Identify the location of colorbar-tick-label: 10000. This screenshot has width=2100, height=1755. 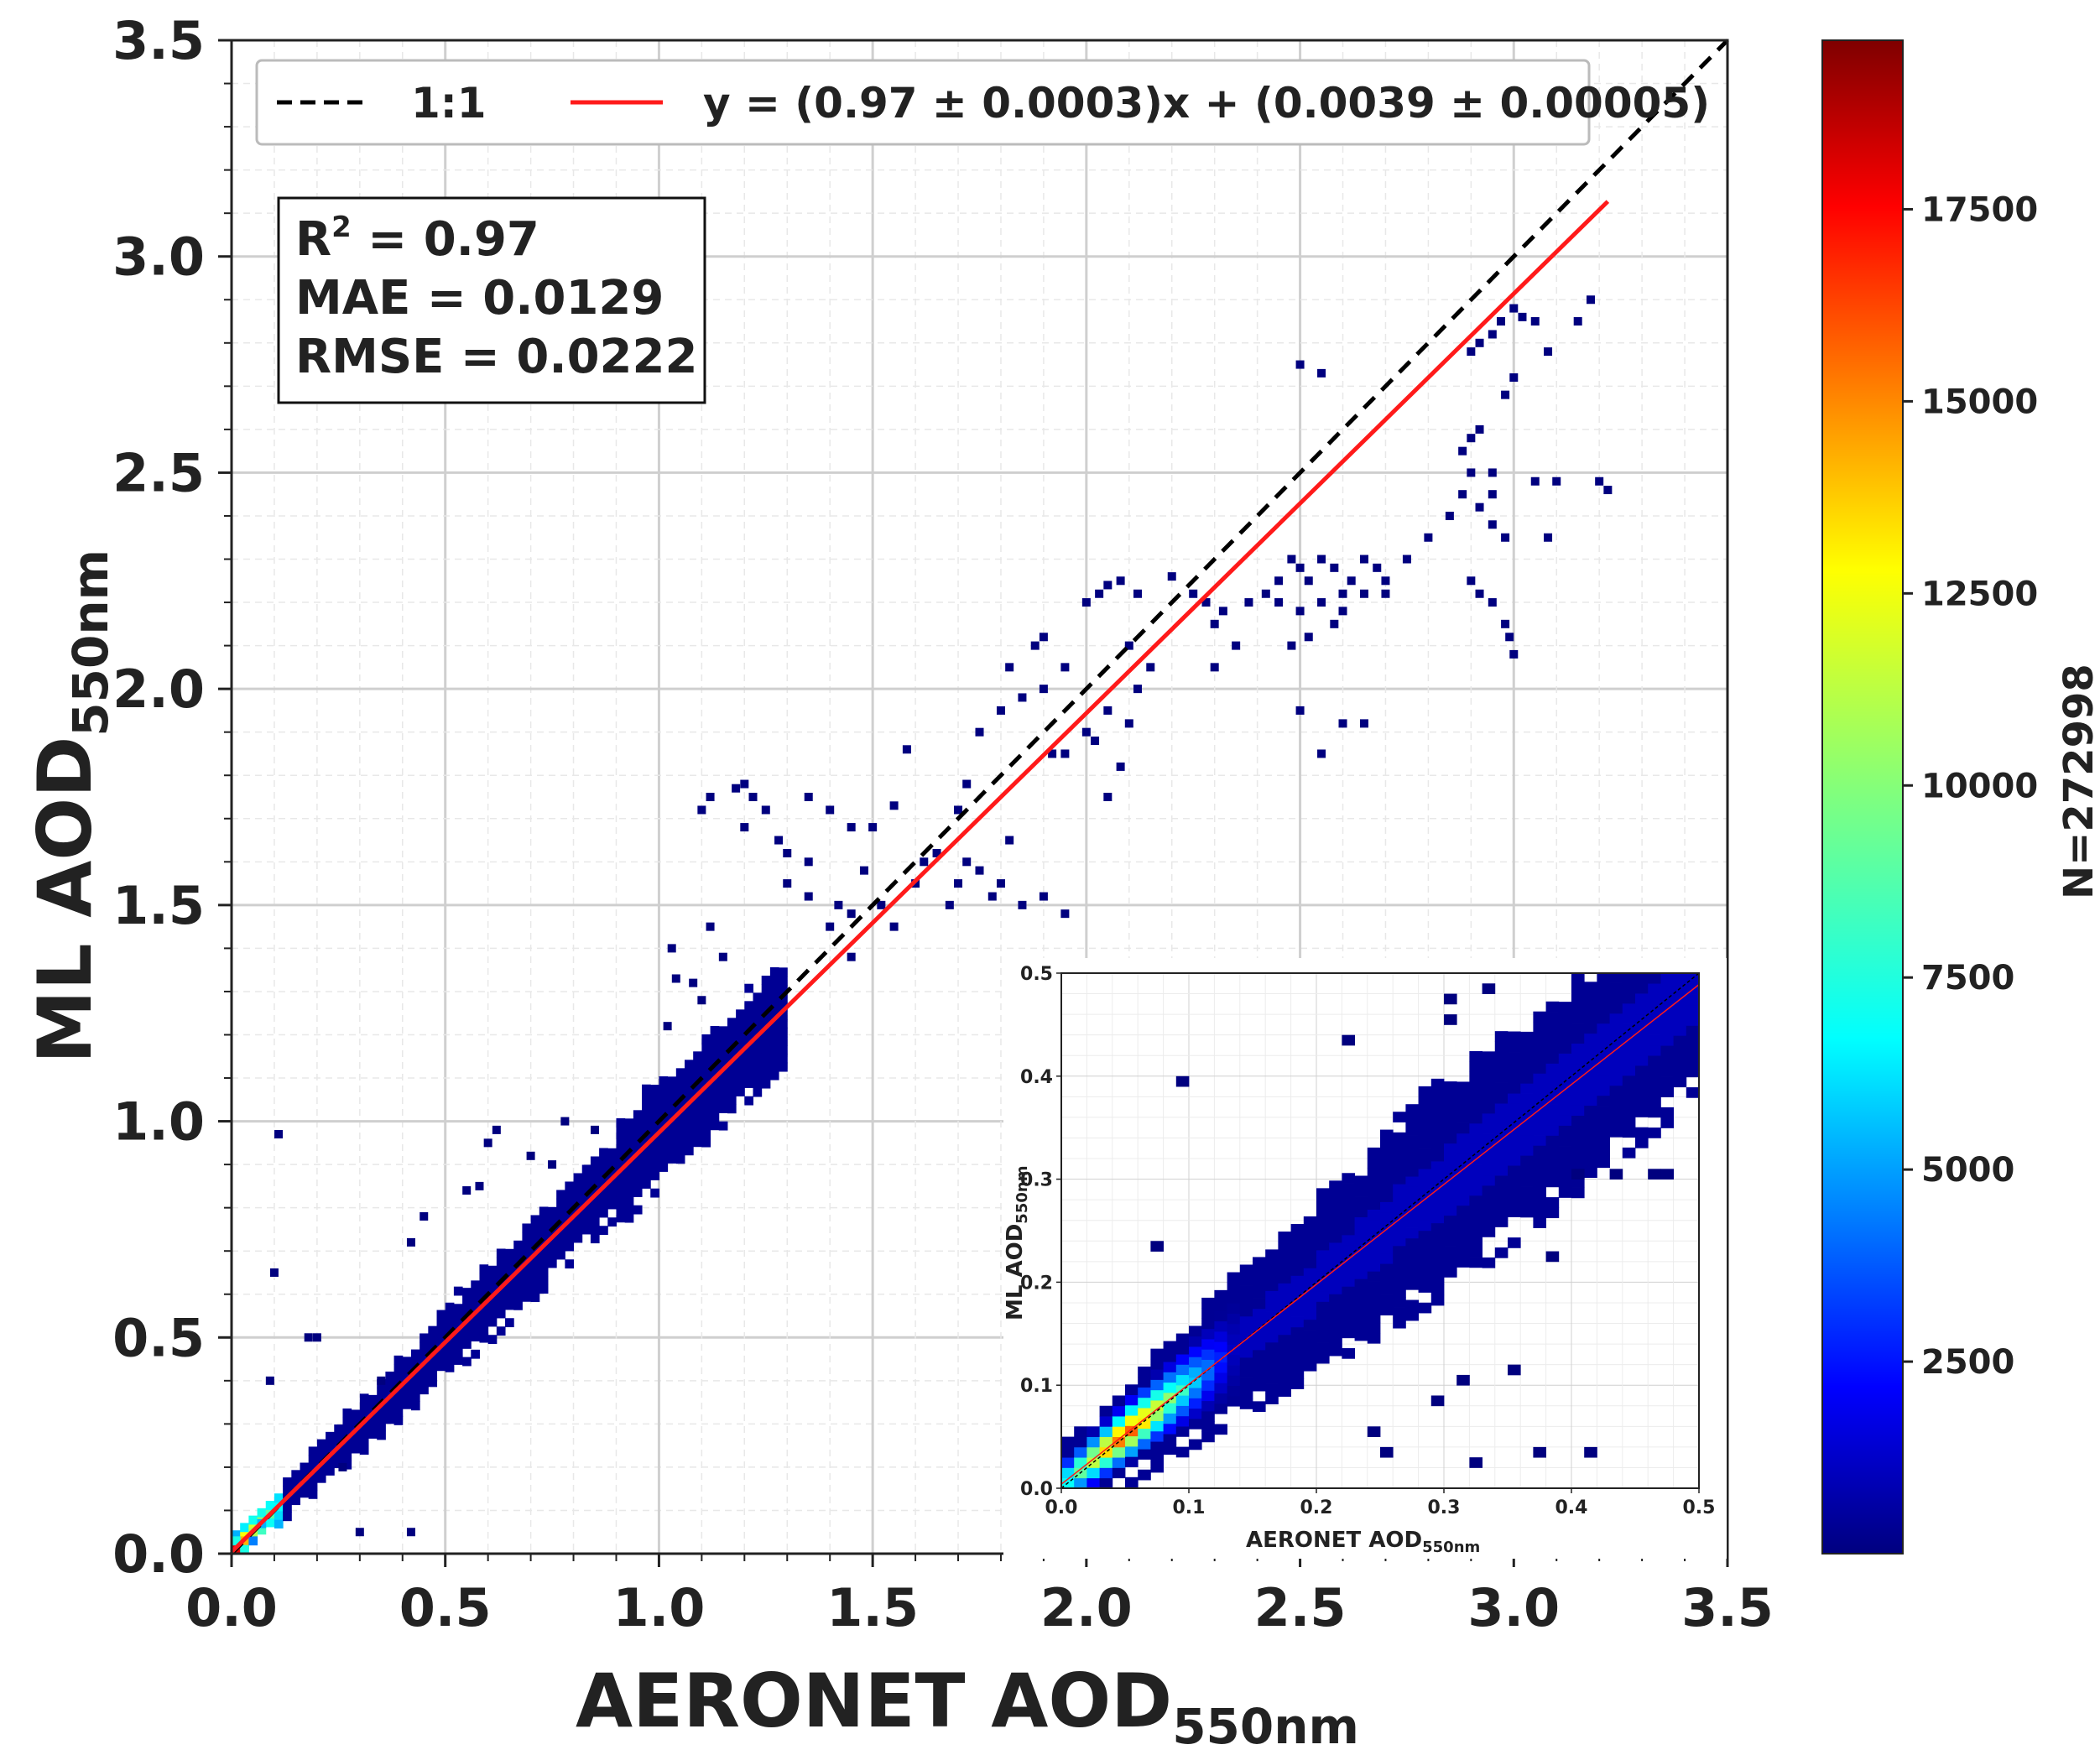
(1979, 786).